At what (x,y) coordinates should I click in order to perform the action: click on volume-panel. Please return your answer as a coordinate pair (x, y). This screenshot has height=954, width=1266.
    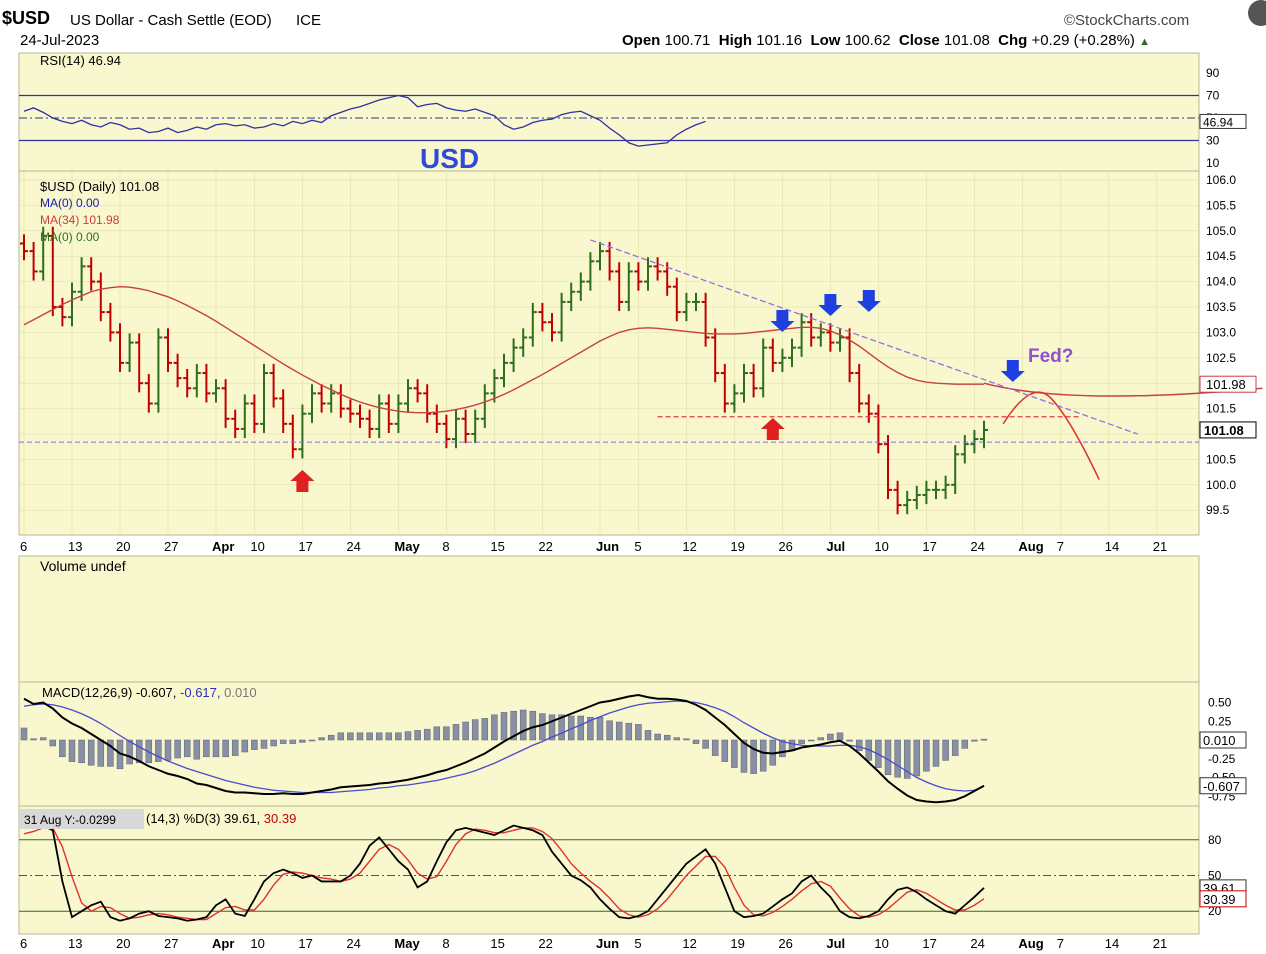
    Looking at the image, I should click on (609, 619).